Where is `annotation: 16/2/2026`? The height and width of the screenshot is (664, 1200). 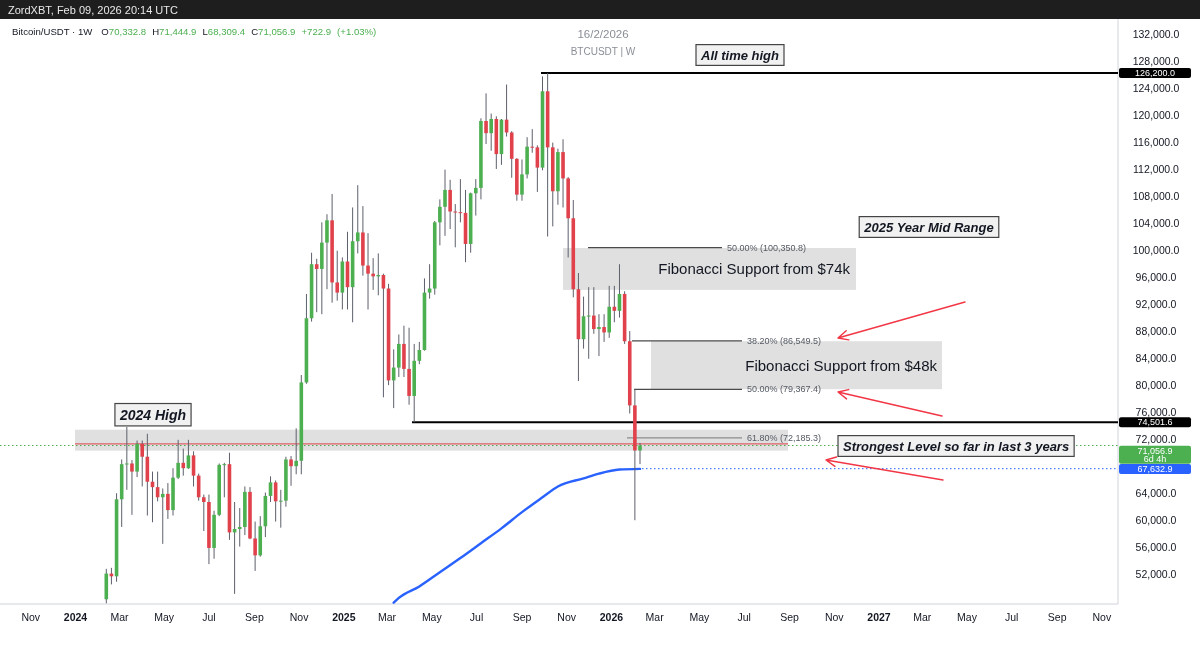
annotation: 16/2/2026 is located at coordinates (603, 34).